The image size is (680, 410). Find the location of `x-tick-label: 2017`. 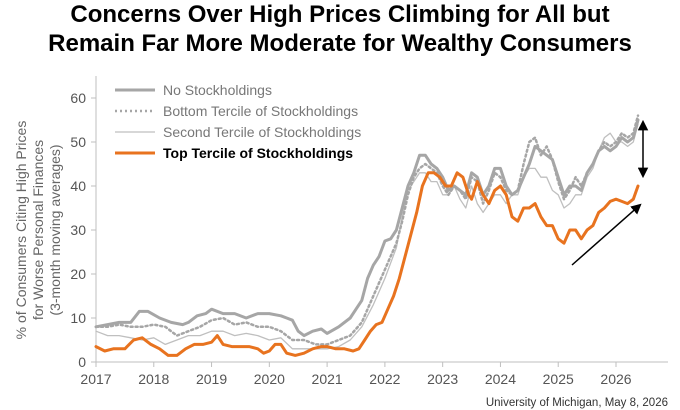

x-tick-label: 2017 is located at coordinates (95, 379).